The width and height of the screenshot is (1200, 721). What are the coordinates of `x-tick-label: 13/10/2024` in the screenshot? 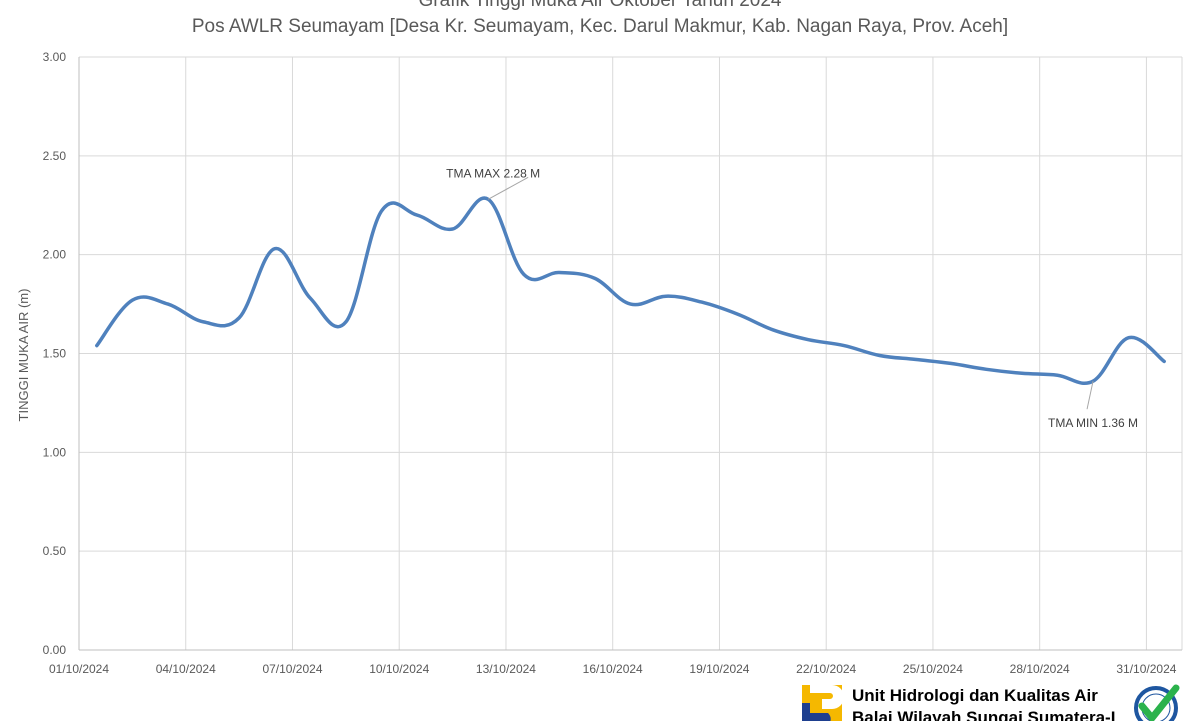 It's located at (506, 669).